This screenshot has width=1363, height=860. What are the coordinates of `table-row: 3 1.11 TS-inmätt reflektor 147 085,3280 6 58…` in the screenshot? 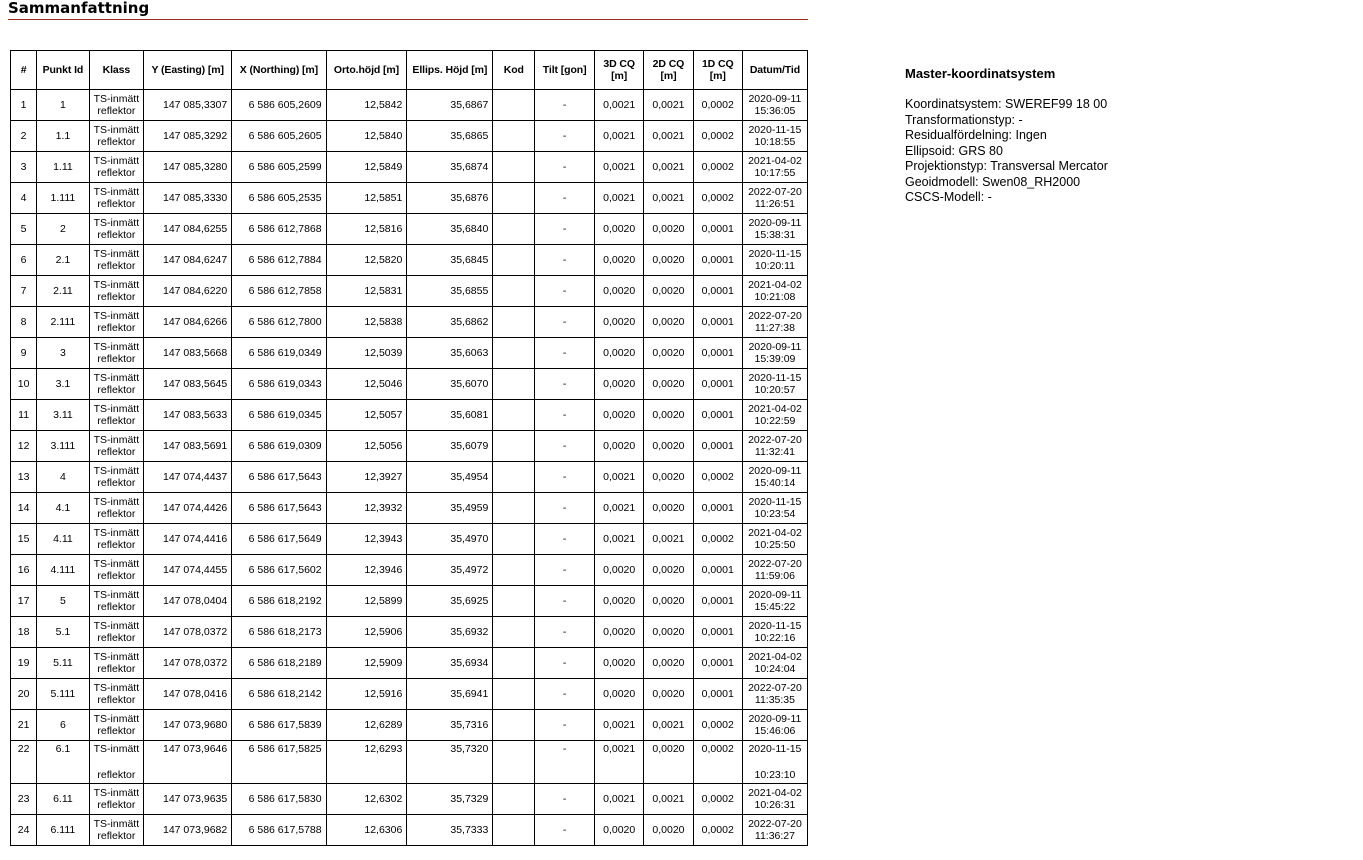 It's located at (409, 167).